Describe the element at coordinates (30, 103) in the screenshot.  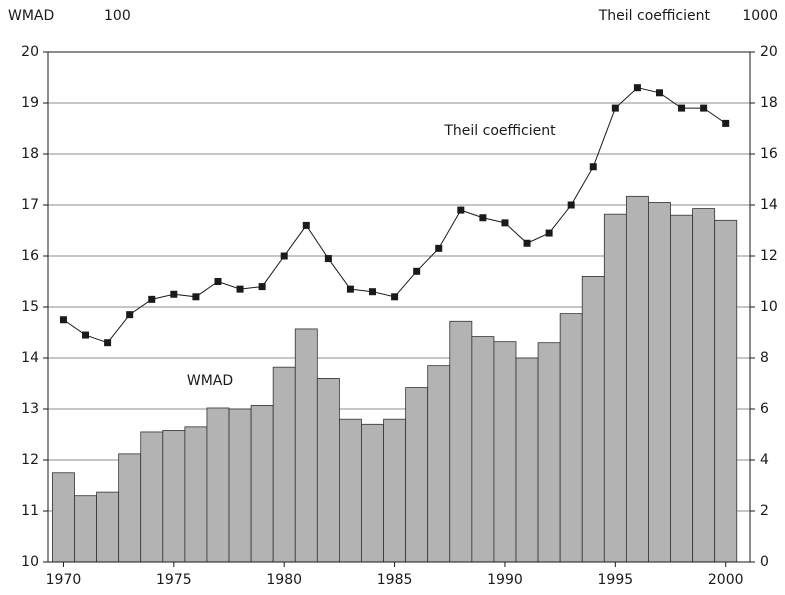
I see `y-tick-label: 19` at that location.